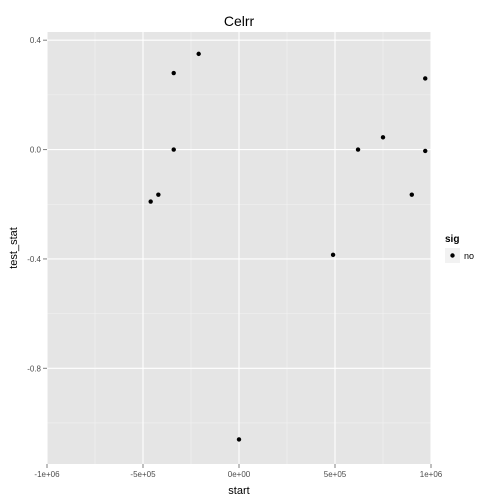  Describe the element at coordinates (459, 248) in the screenshot. I see `legend: sig no` at that location.